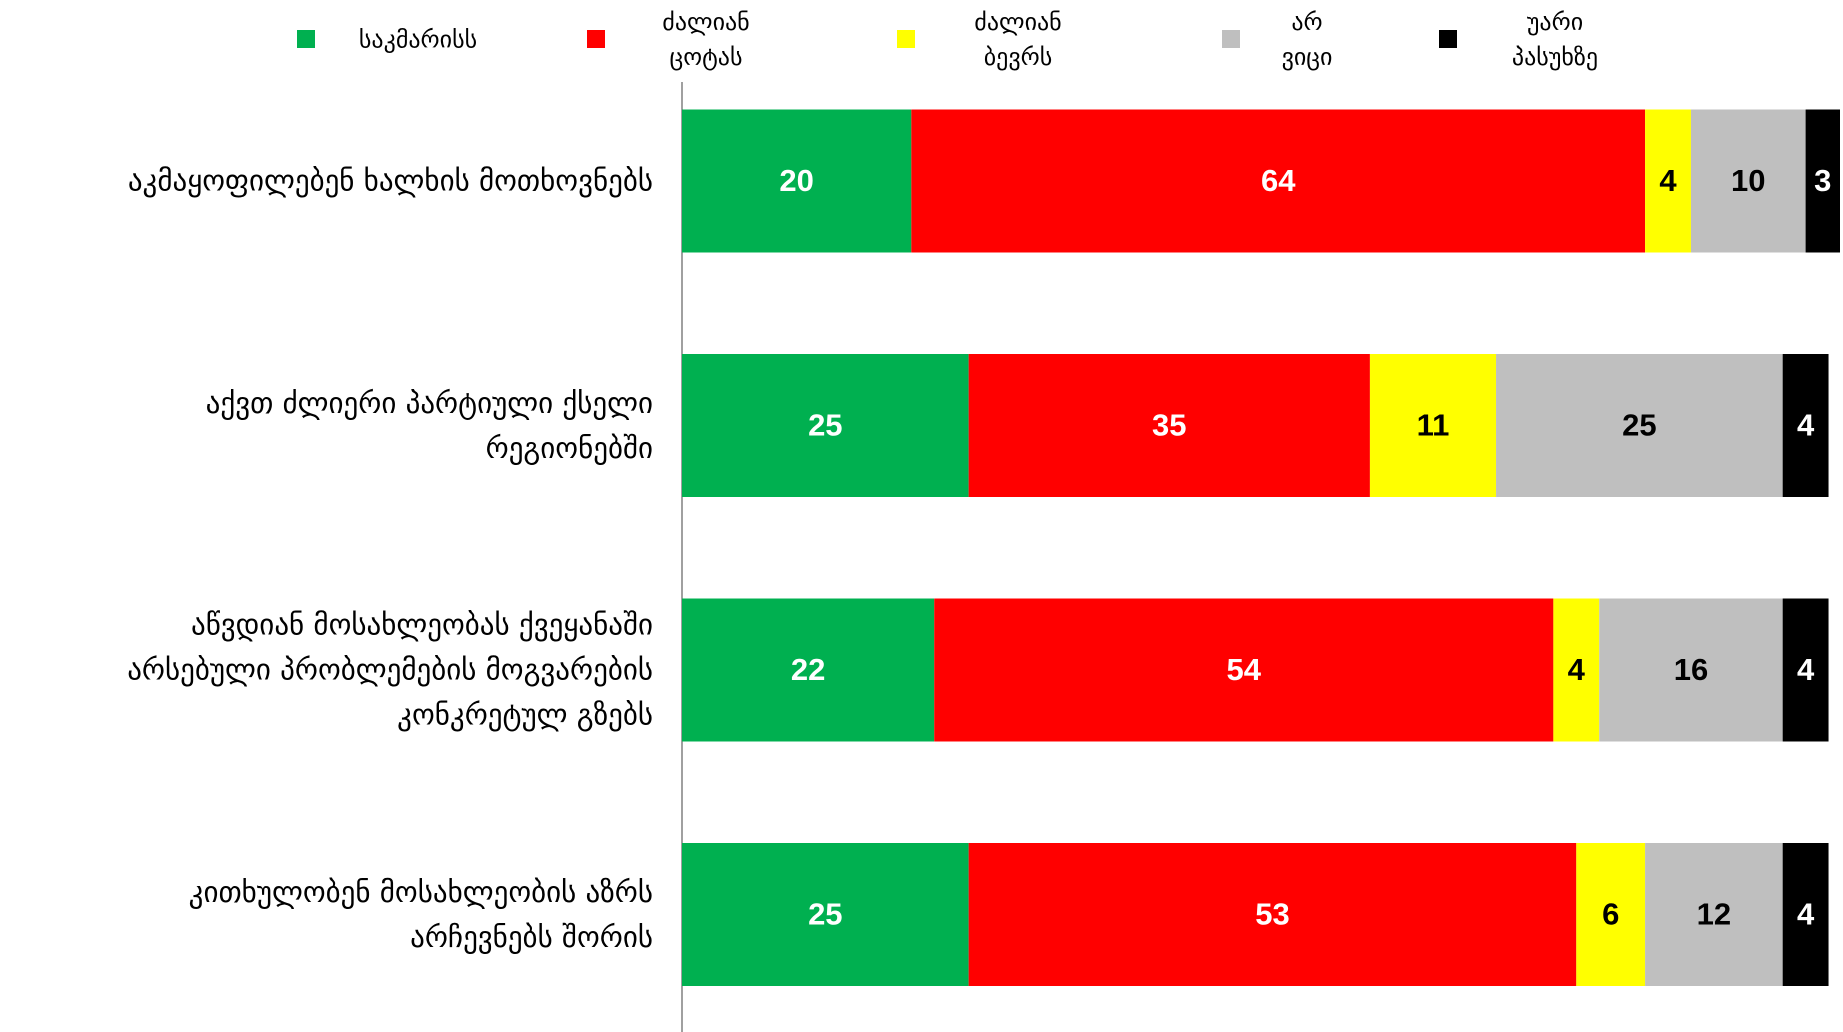 The width and height of the screenshot is (1843, 1032). I want to click on value-label: 12, so click(1714, 914).